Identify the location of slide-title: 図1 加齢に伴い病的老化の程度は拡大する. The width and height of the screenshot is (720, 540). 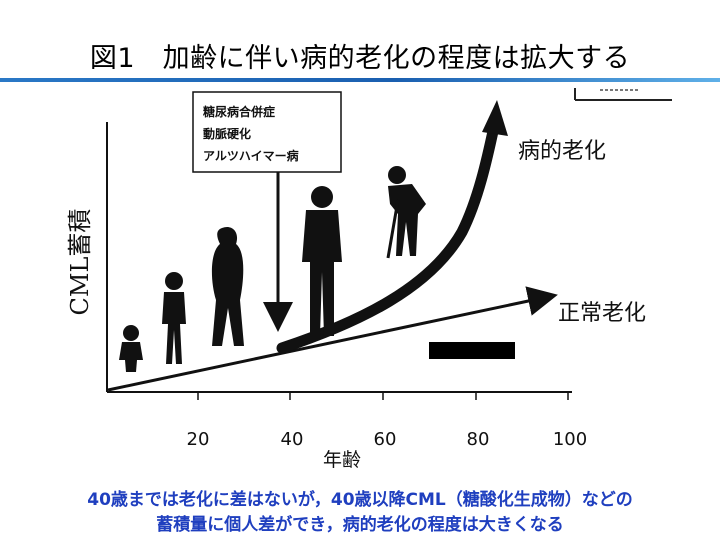
(360, 58).